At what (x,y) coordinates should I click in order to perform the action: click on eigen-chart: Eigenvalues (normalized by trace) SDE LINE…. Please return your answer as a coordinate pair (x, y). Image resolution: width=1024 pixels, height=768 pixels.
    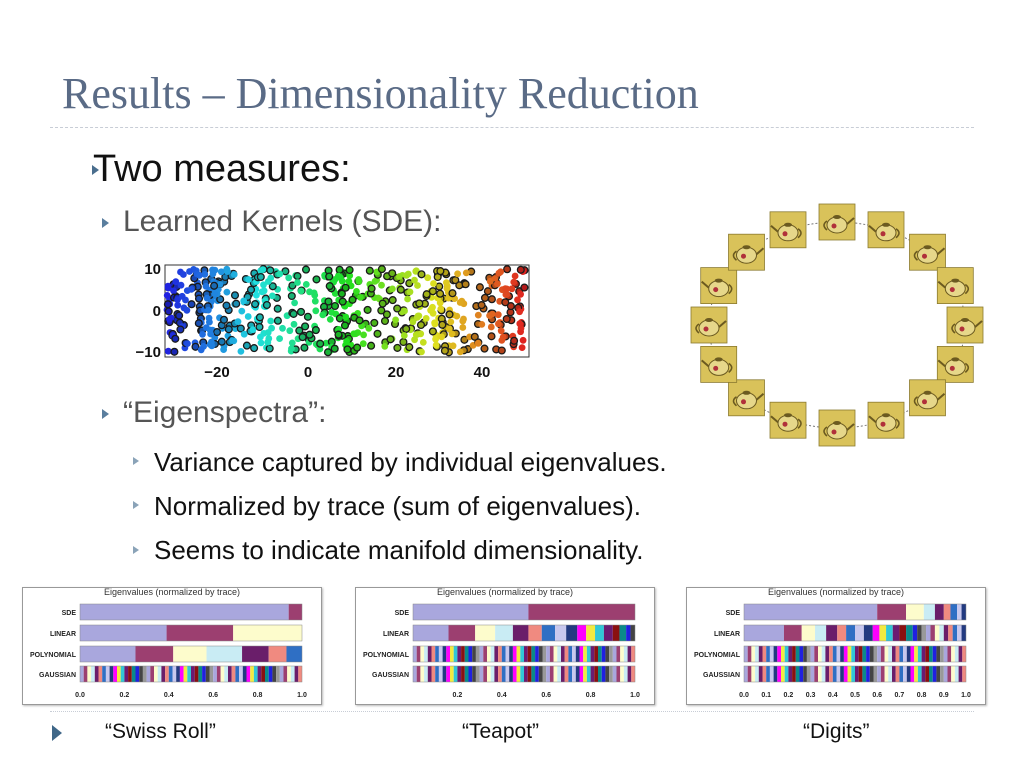
    Looking at the image, I should click on (832, 643).